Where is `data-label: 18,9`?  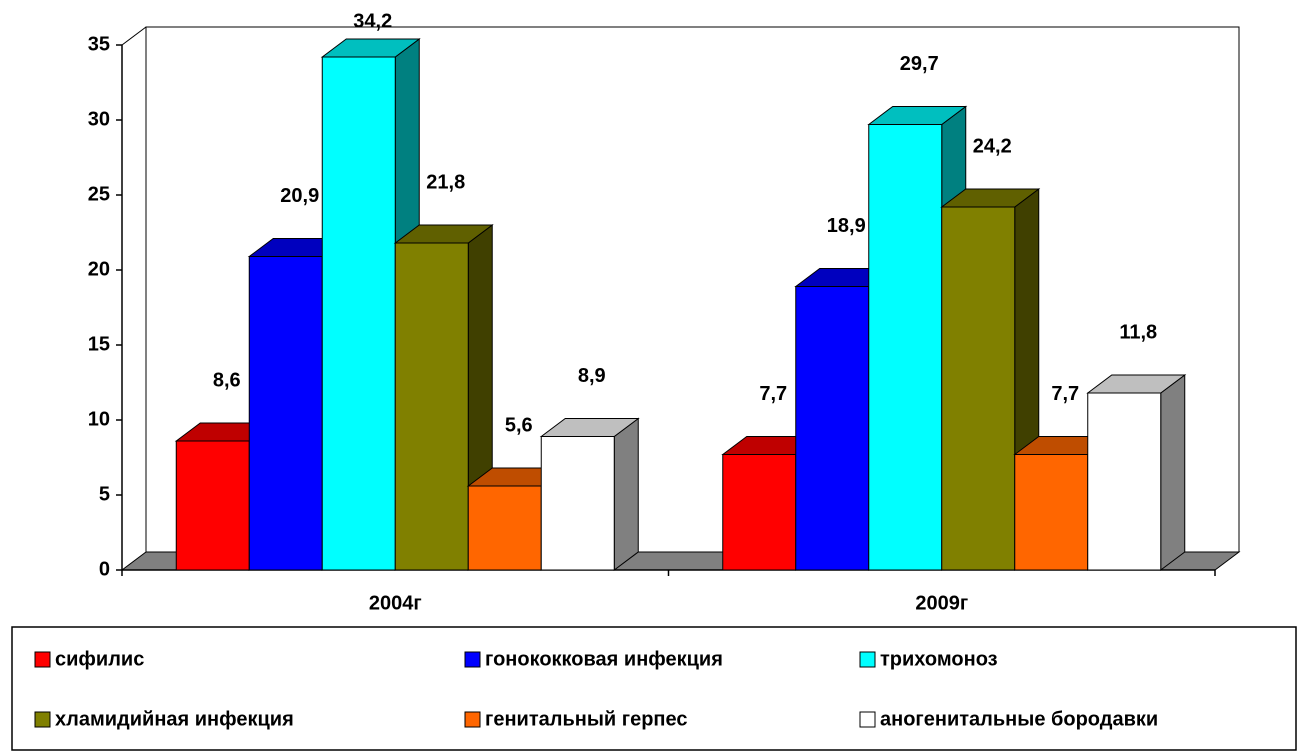 data-label: 18,9 is located at coordinates (846, 226).